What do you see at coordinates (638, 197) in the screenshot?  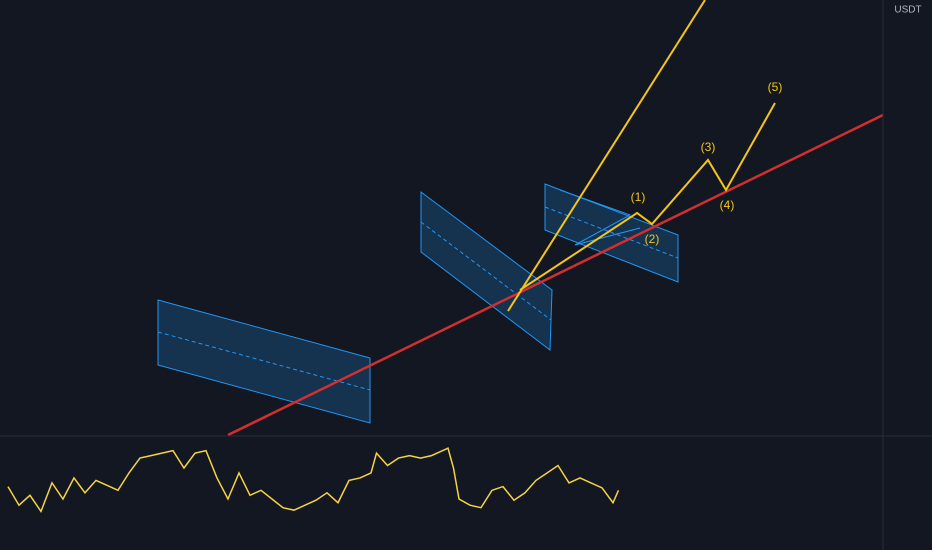 I see `wave-label: (1)` at bounding box center [638, 197].